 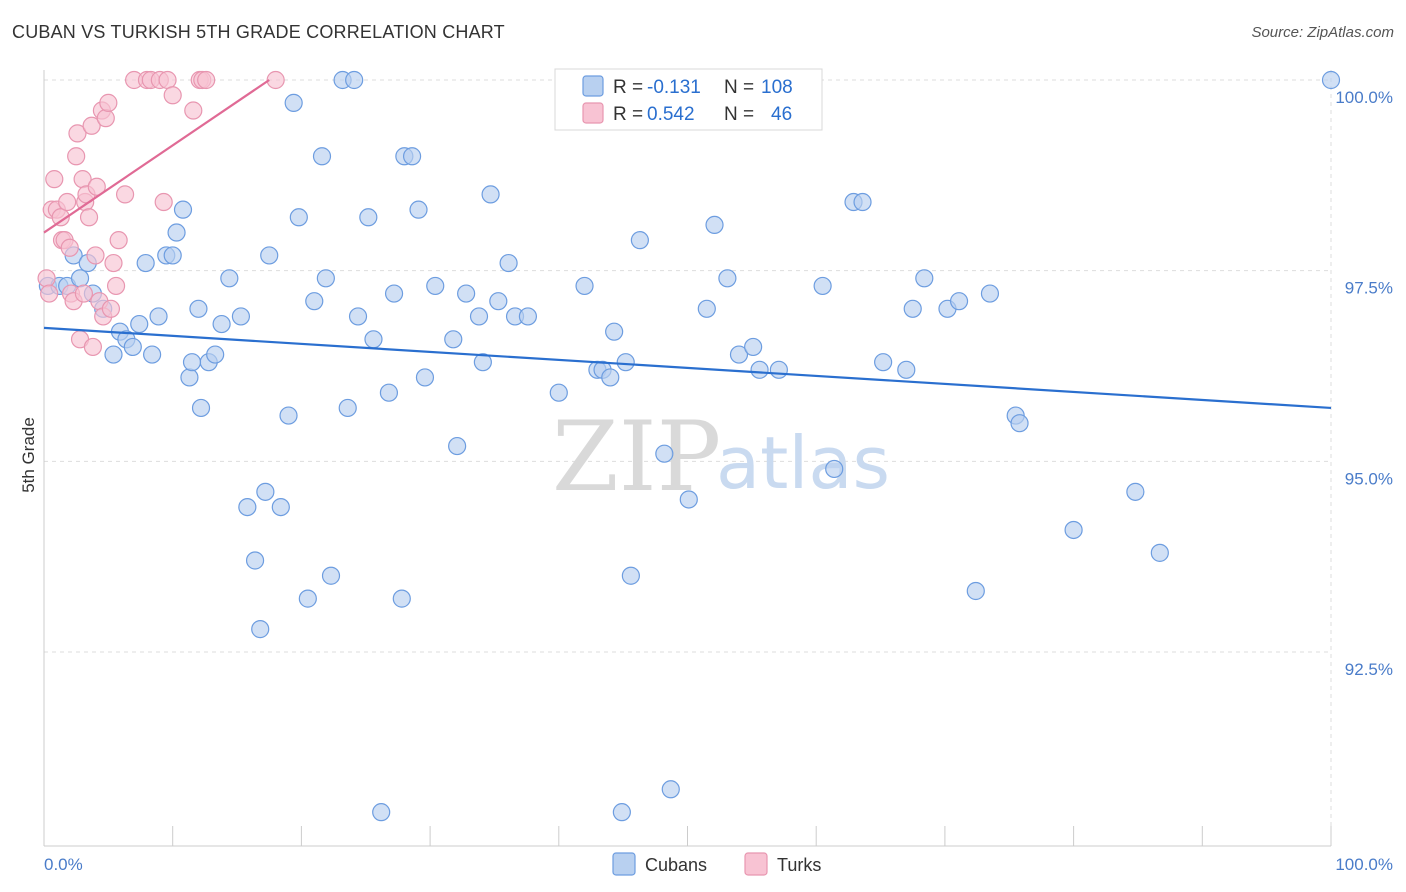 What do you see at coordinates (803, 463) in the screenshot?
I see `watermark-atlas: atlas` at bounding box center [803, 463].